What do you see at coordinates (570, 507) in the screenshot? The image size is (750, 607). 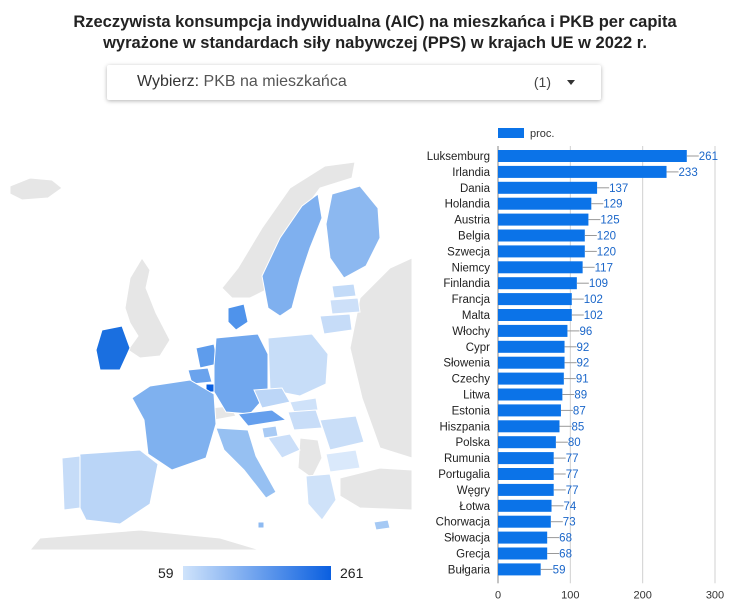 I see `data-label: 74` at bounding box center [570, 507].